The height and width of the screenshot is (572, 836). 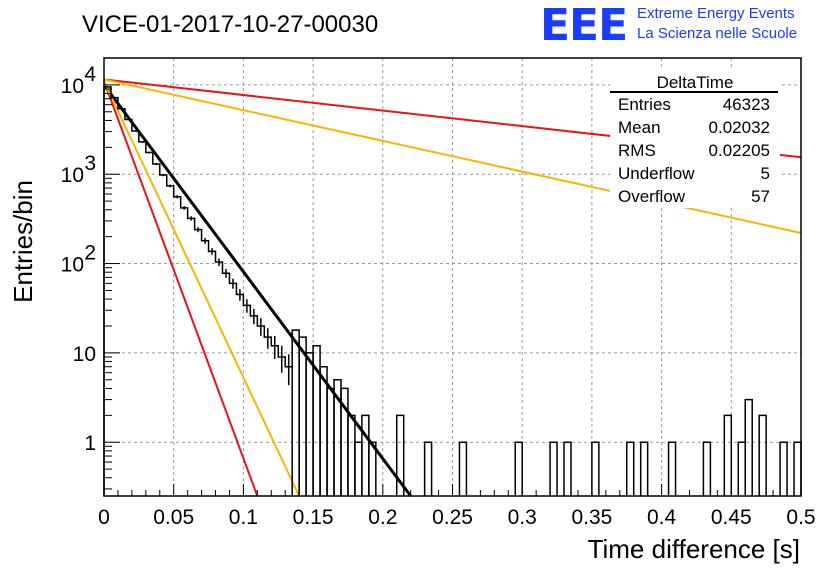 What do you see at coordinates (591, 517) in the screenshot?
I see `x-tick-label: 0.35` at bounding box center [591, 517].